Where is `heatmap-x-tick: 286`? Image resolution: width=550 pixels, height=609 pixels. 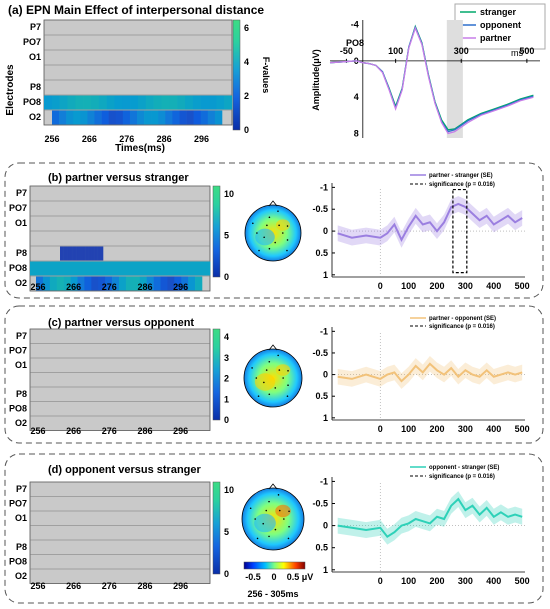 heatmap-x-tick: 286 is located at coordinates (164, 139).